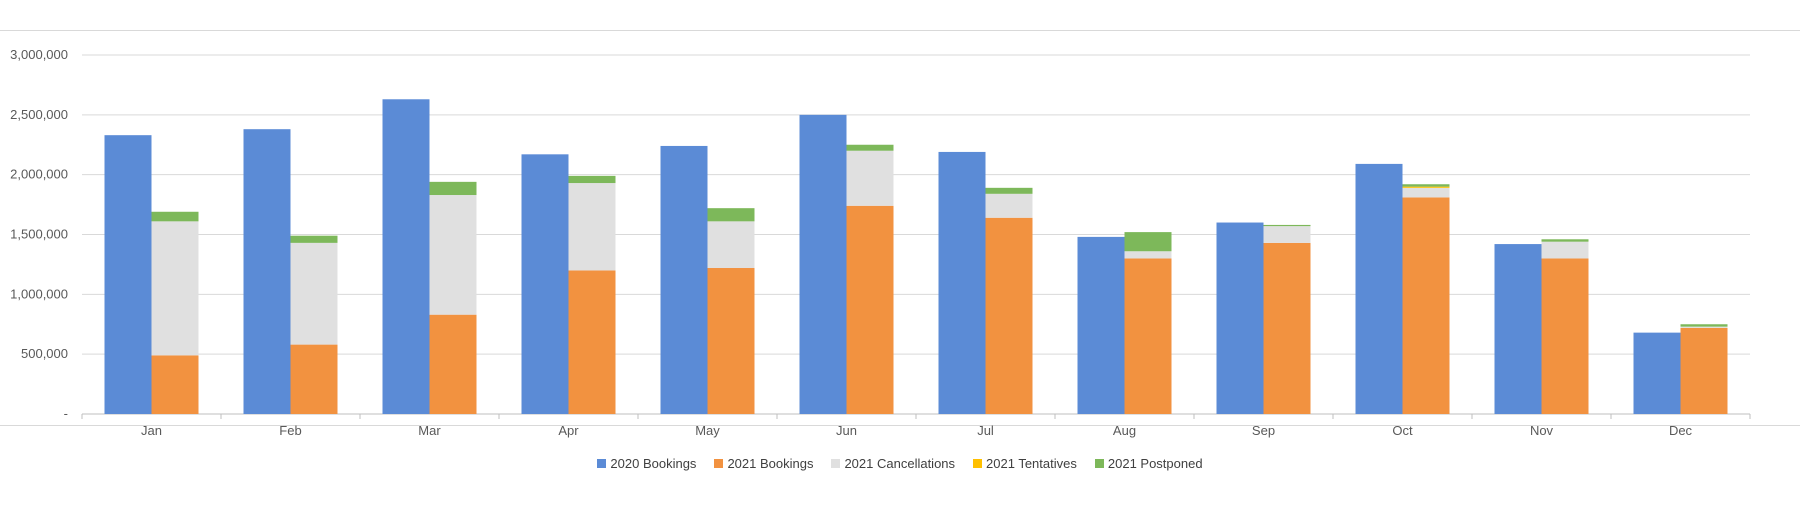 The image size is (1800, 526). Describe the element at coordinates (1009, 205) in the screenshot. I see `bar-2021-cancellations-jul` at that location.